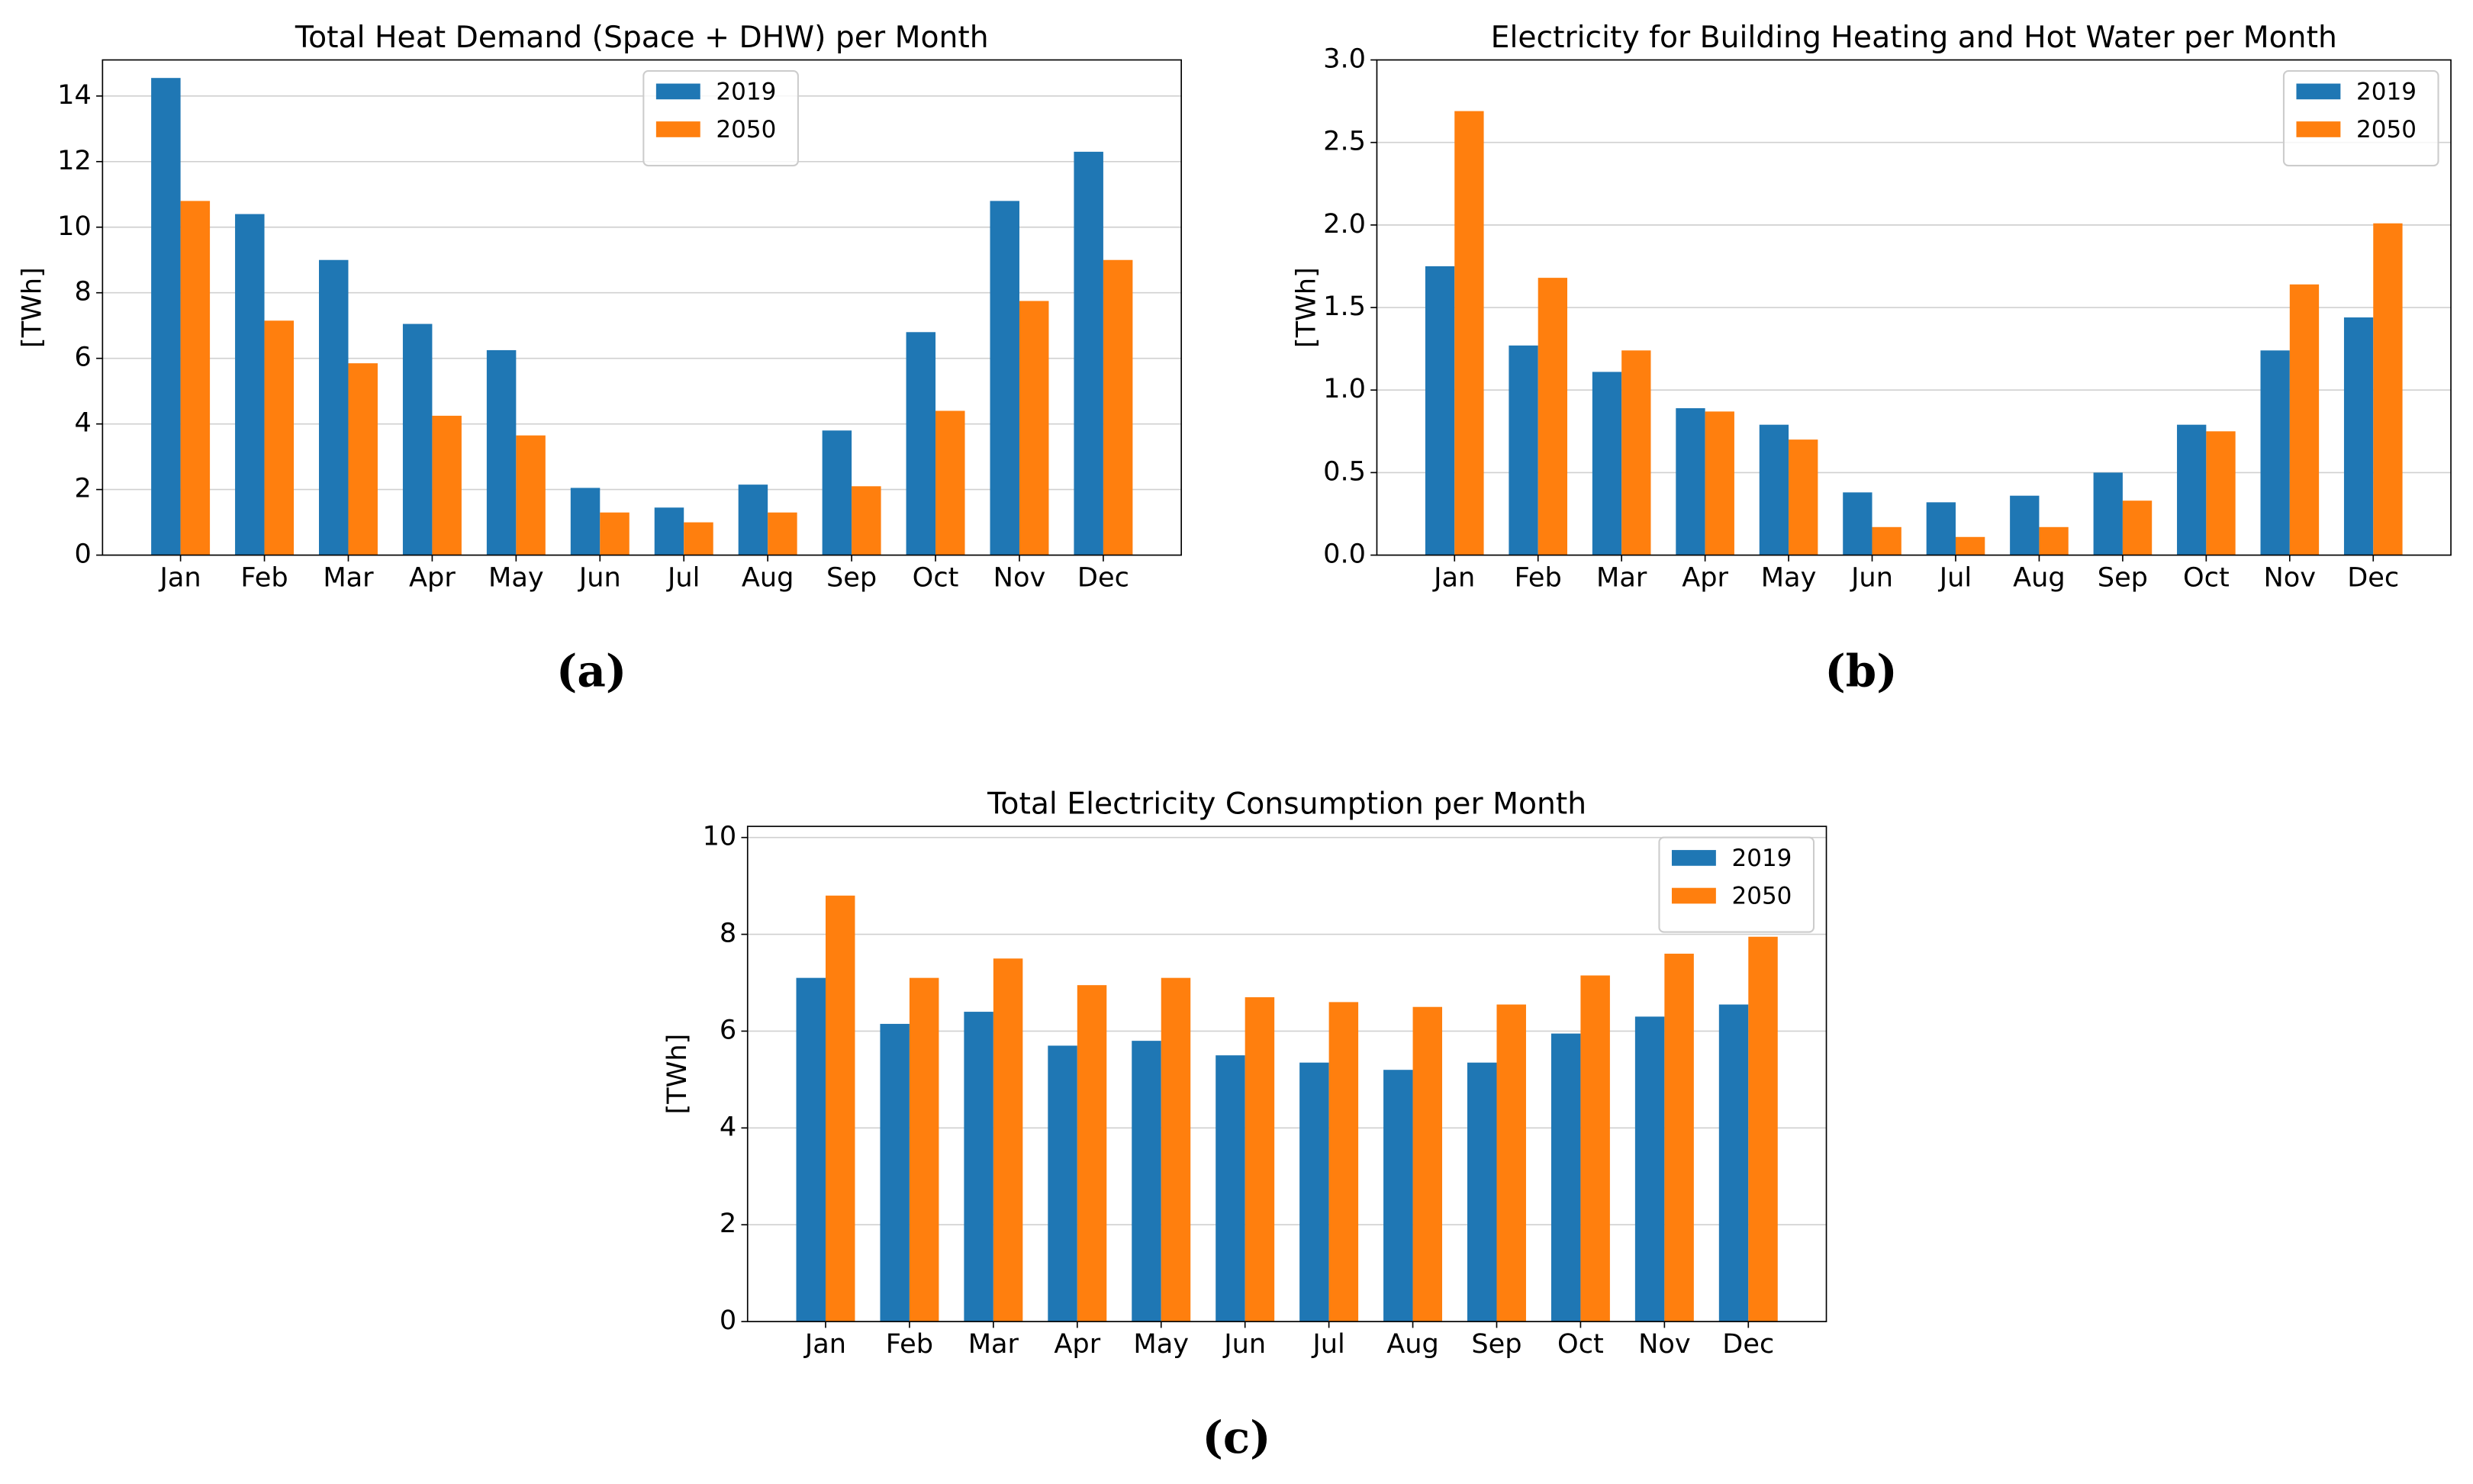 The width and height of the screenshot is (2473, 1484). What do you see at coordinates (1327, 1344) in the screenshot?
I see `x-tick-label: Jul` at bounding box center [1327, 1344].